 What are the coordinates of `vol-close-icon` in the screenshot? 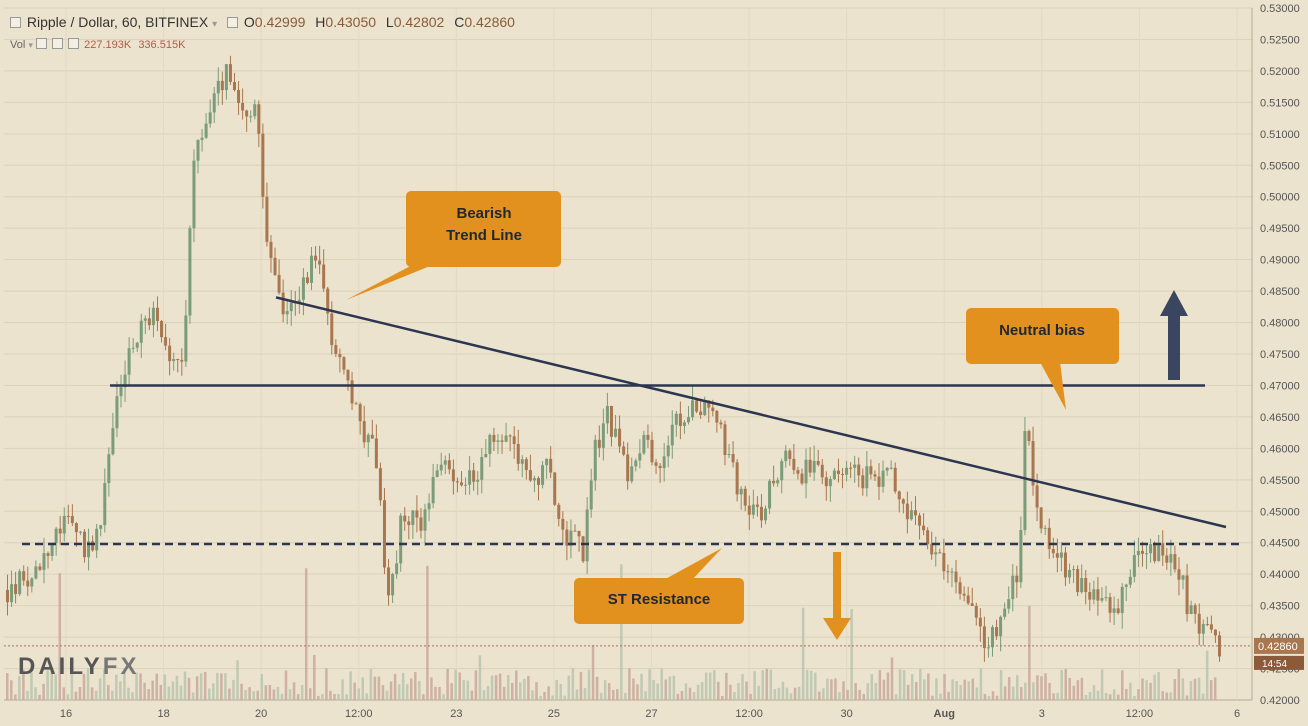 It's located at (74, 43).